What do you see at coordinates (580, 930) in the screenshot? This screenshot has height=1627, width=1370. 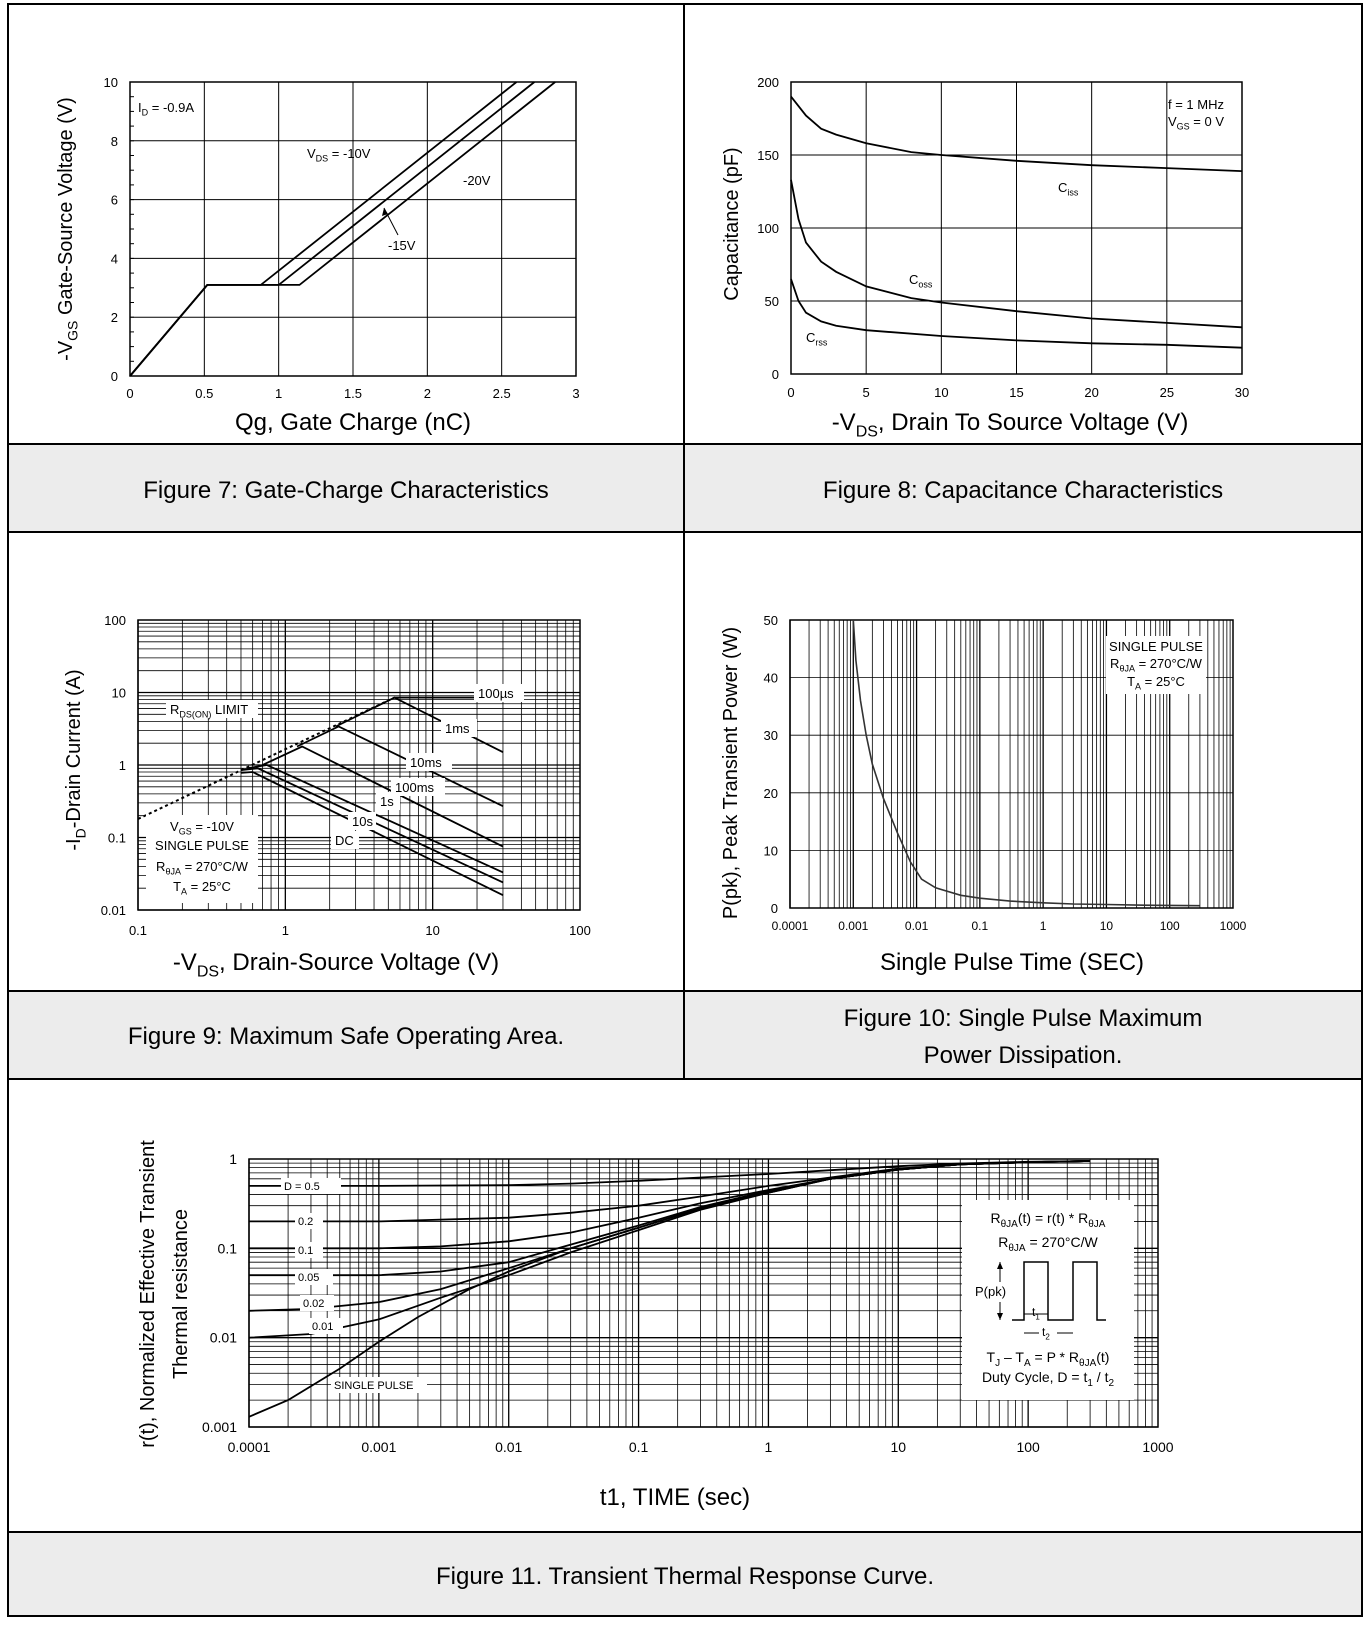 I see `fig9-x-tick-label: 100` at bounding box center [580, 930].